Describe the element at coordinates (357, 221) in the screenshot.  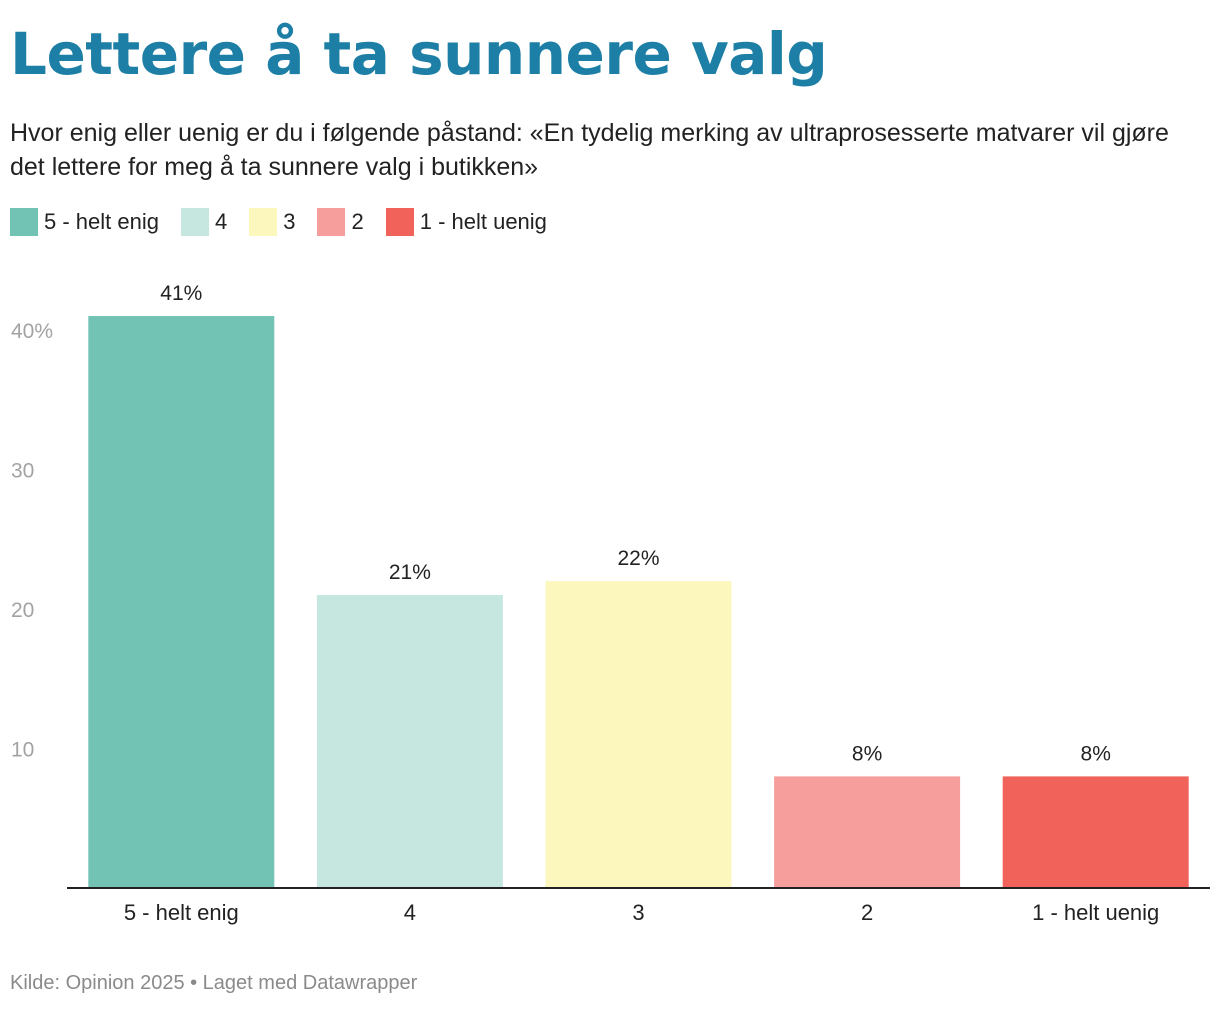
I see `legend-label: 2` at that location.